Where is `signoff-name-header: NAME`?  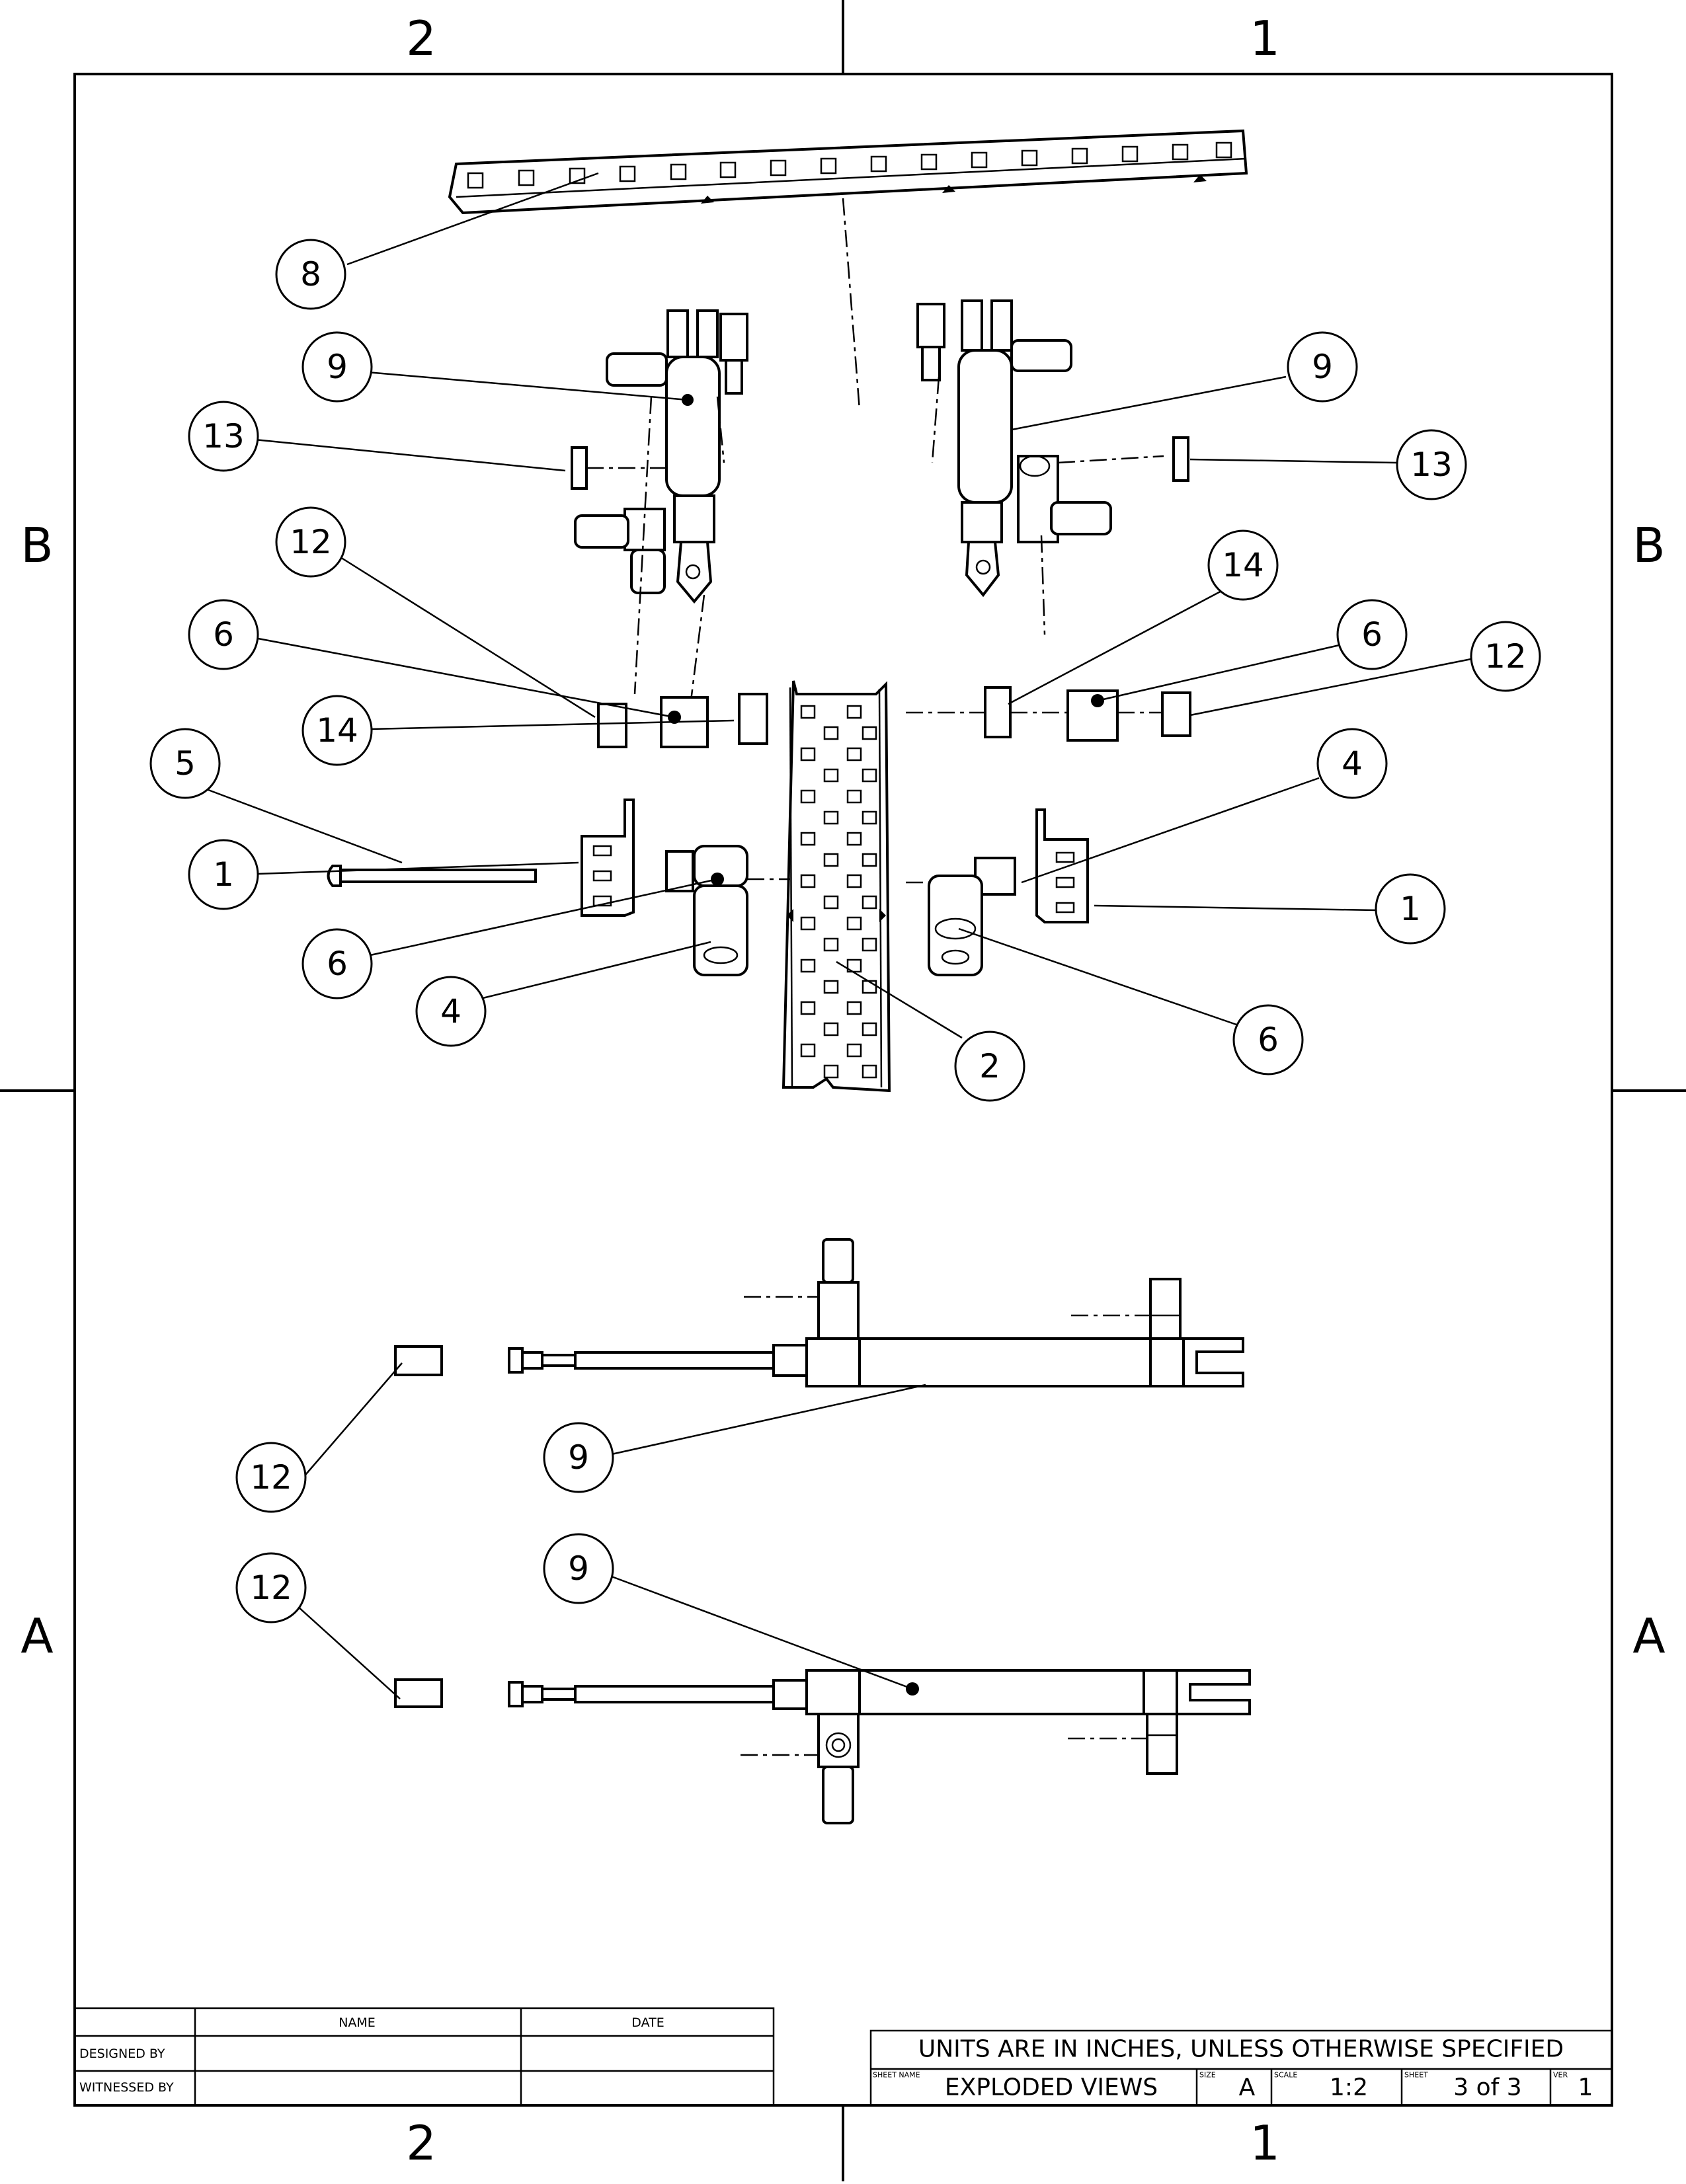
signoff-name-header: NAME is located at coordinates (357, 2023).